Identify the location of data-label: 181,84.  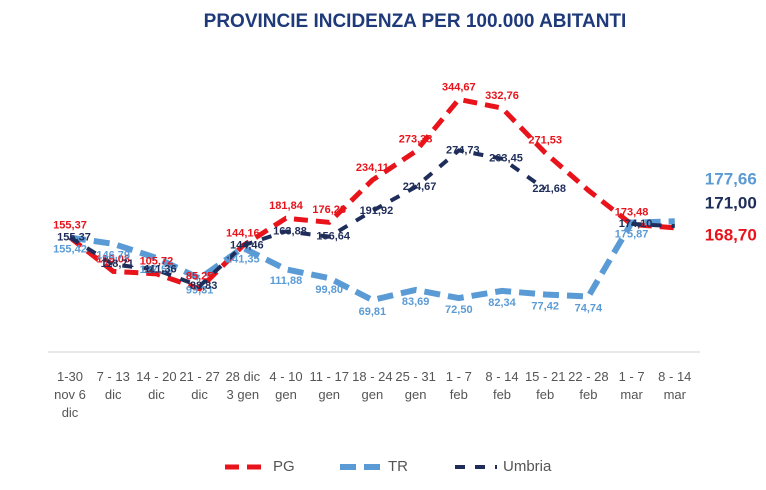
(286, 206).